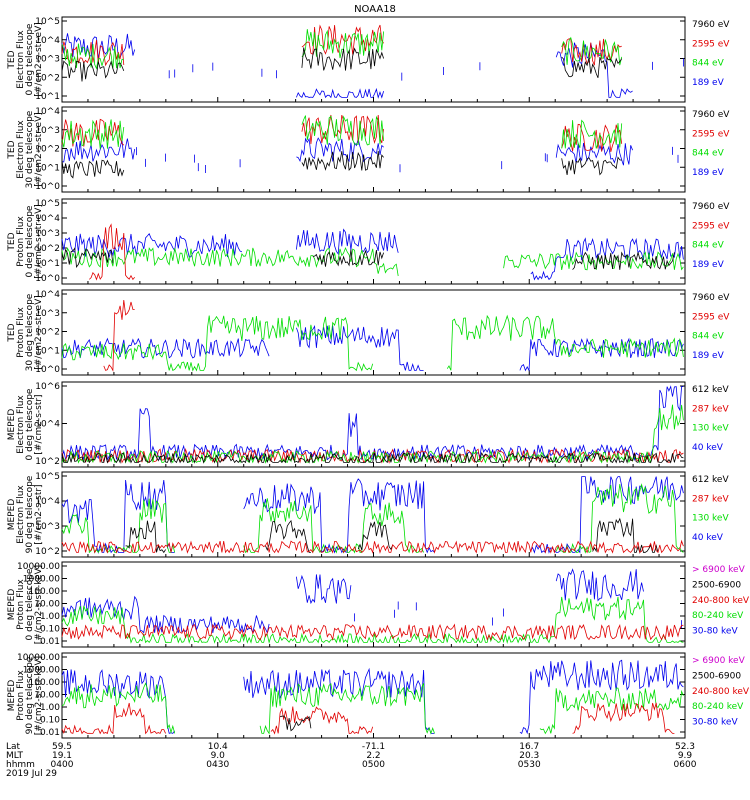 The height and width of the screenshot is (800, 750). I want to click on x-tick-mlt: 9.0, so click(218, 756).